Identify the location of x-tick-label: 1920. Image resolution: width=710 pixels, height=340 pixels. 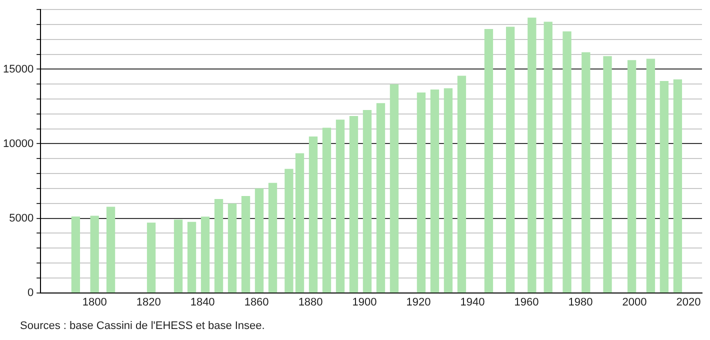
(418, 302).